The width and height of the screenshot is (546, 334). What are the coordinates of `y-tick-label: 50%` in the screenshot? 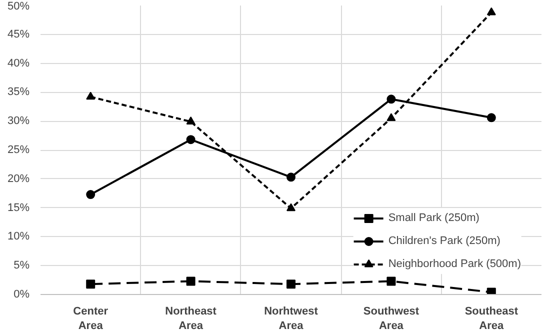 It's located at (18, 6).